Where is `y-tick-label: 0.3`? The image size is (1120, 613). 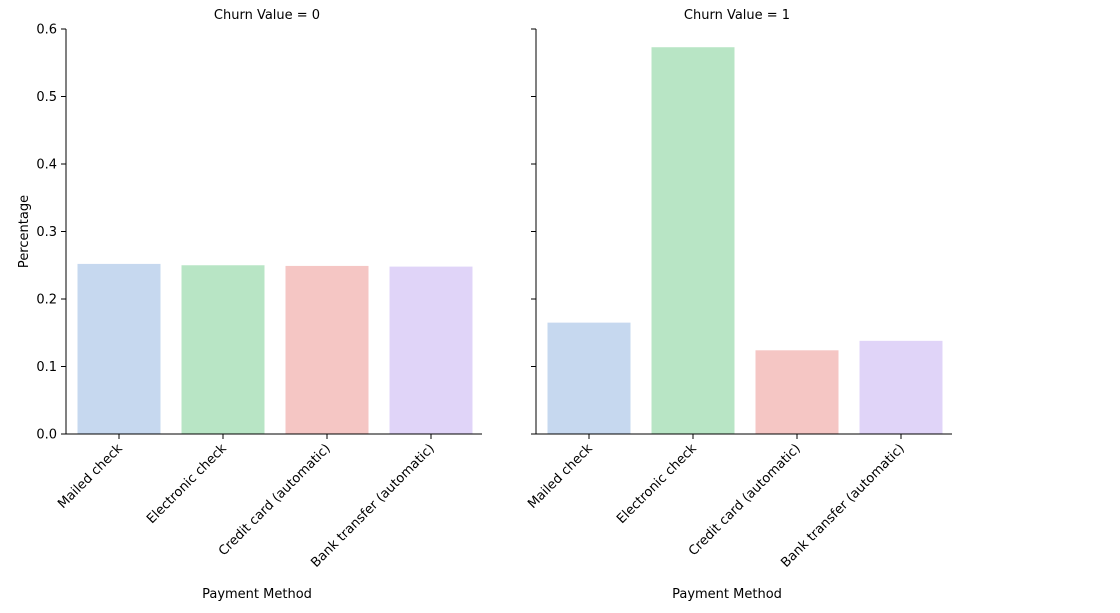 y-tick-label: 0.3 is located at coordinates (46, 232).